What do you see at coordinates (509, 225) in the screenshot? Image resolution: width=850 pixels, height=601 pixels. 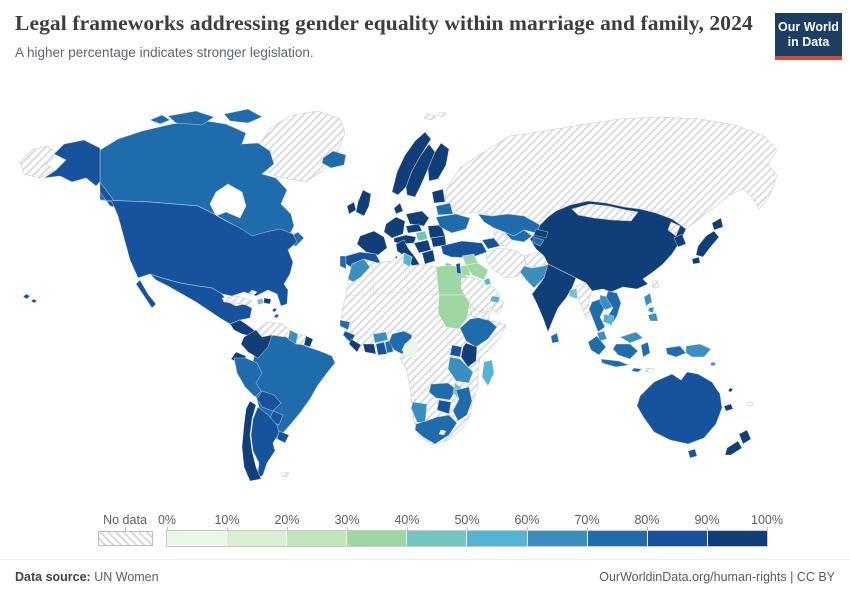 I see `country-kazakhstan` at bounding box center [509, 225].